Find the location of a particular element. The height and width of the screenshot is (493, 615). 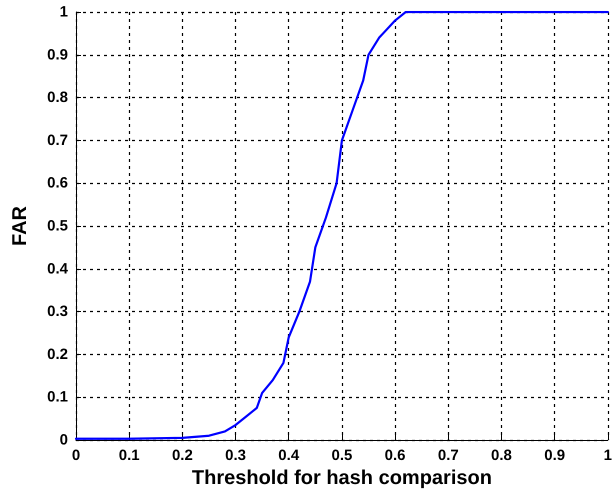

y-tick-label: 1 is located at coordinates (64, 12).